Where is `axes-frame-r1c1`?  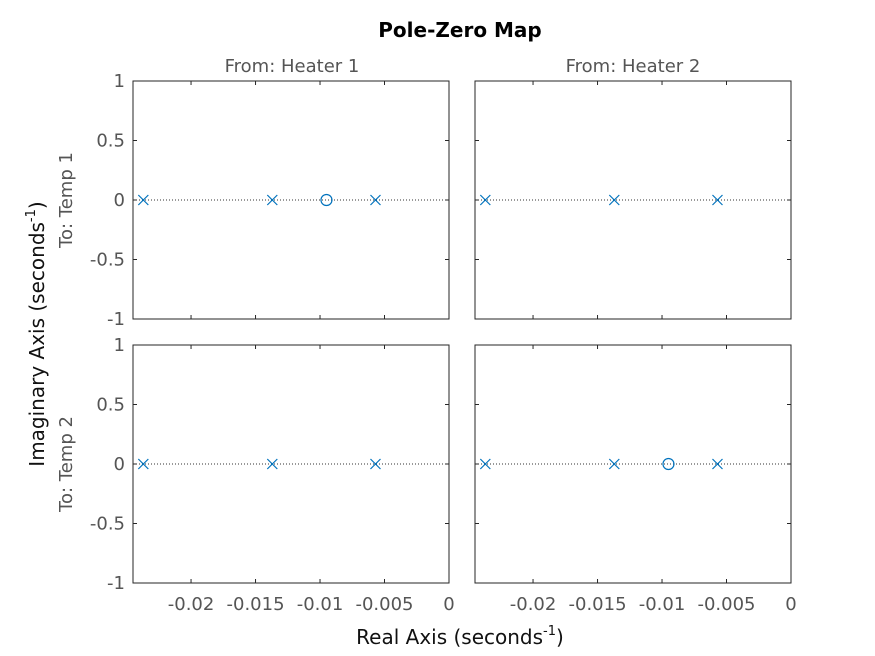
axes-frame-r1c1 is located at coordinates (291, 200).